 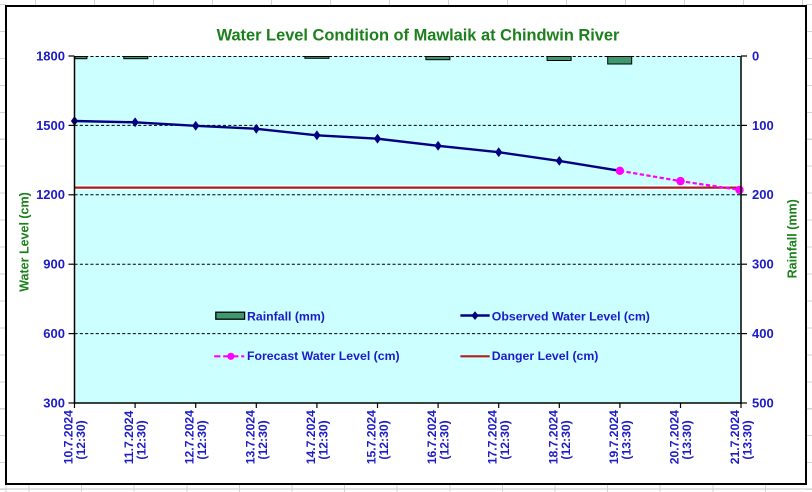 I want to click on svg-text: Danger Level (cm), so click(x=545, y=356).